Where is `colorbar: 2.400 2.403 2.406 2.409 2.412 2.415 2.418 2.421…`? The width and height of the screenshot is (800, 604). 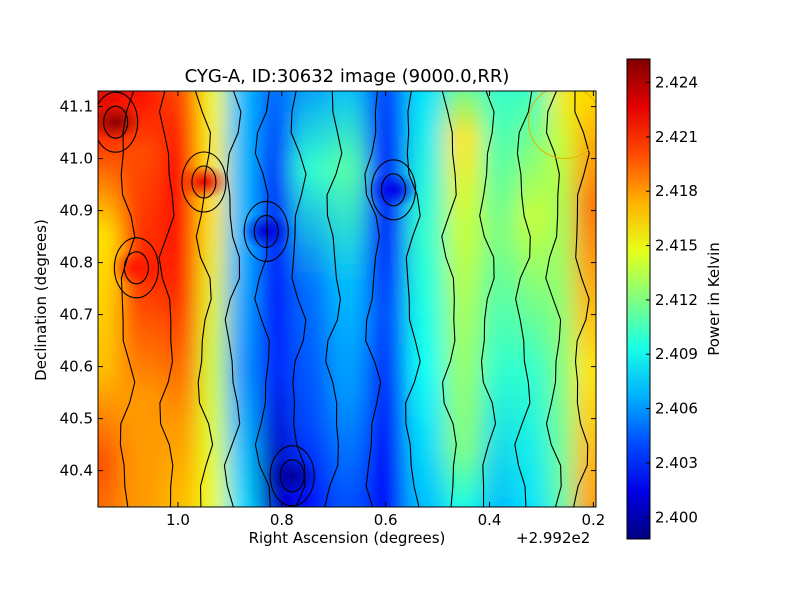
colorbar: 2.400 2.403 2.406 2.409 2.412 2.415 2.418 2.421… is located at coordinates (662, 299).